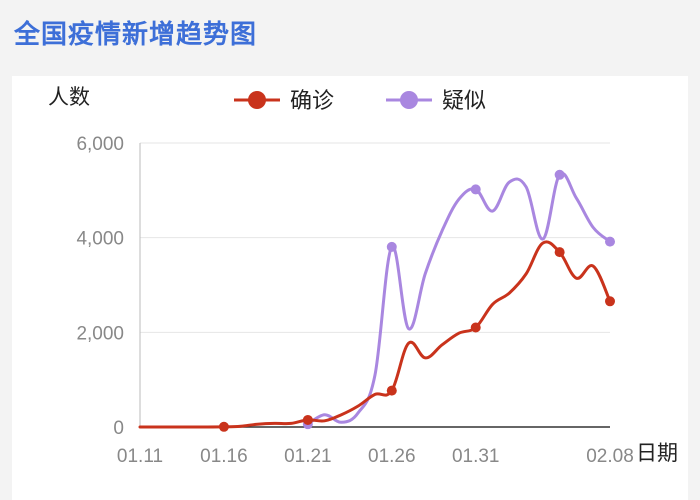 The width and height of the screenshot is (700, 500). I want to click on y-axis-title: 人数, so click(69, 97).